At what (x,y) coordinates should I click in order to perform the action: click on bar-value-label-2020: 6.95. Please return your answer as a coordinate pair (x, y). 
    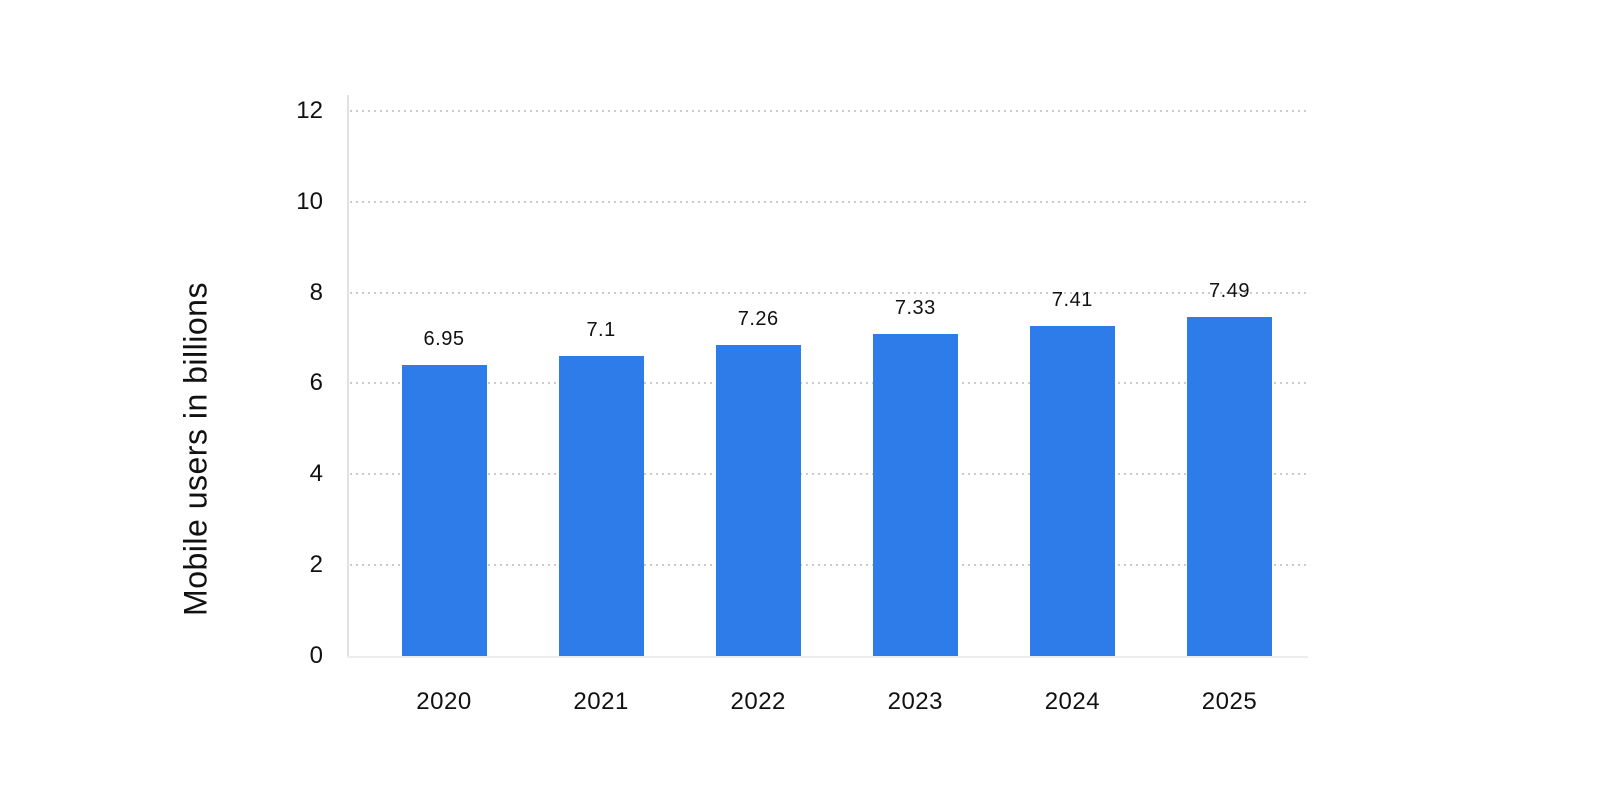
    Looking at the image, I should click on (444, 338).